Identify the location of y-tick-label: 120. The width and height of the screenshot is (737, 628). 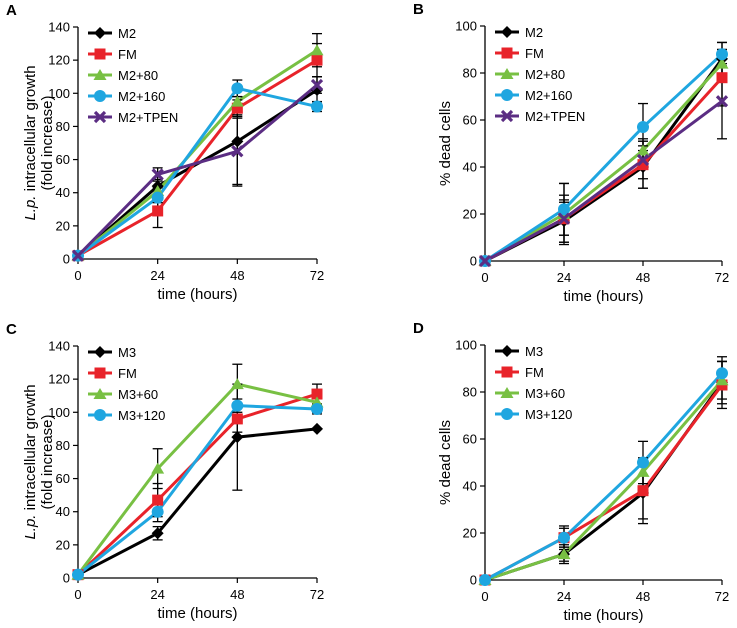
(59, 60).